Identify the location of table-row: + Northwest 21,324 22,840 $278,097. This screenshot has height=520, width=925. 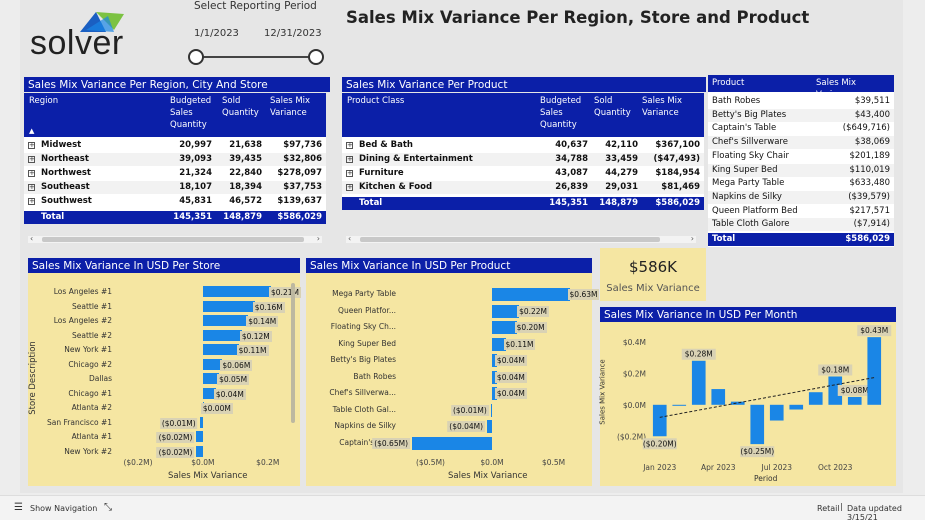
(175, 173).